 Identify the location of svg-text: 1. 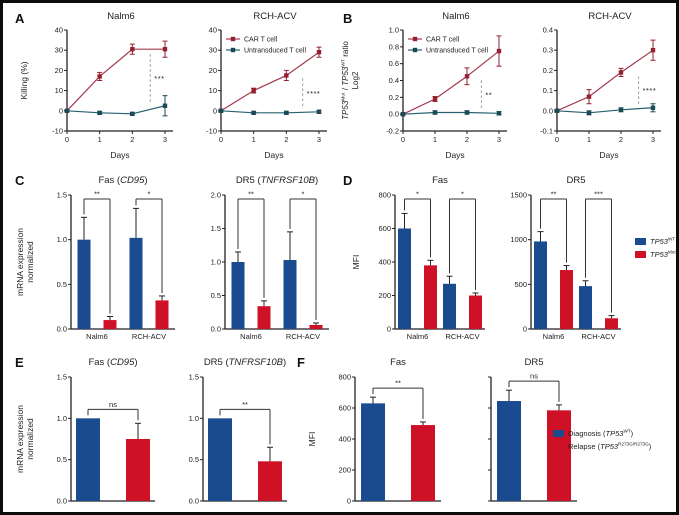
(589, 139).